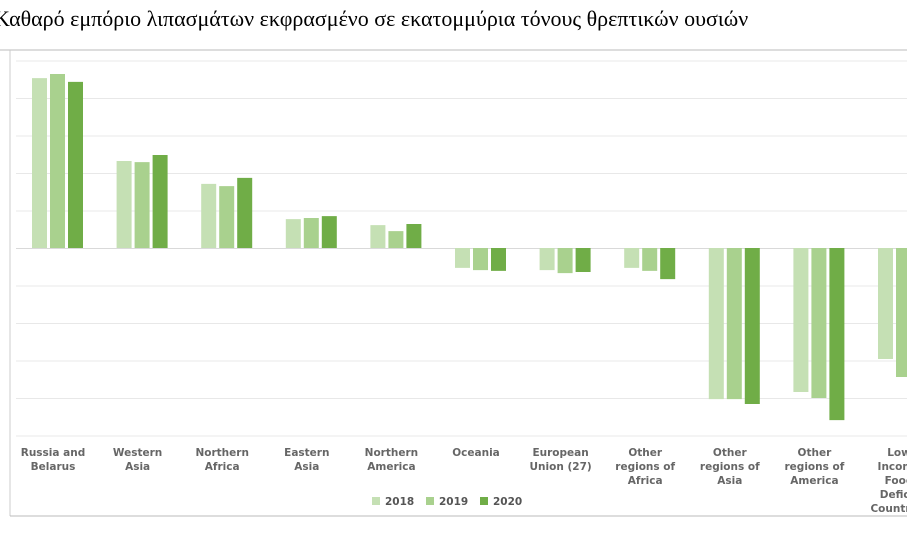  What do you see at coordinates (391, 460) in the screenshot?
I see `x-tick-label: Northern America` at bounding box center [391, 460].